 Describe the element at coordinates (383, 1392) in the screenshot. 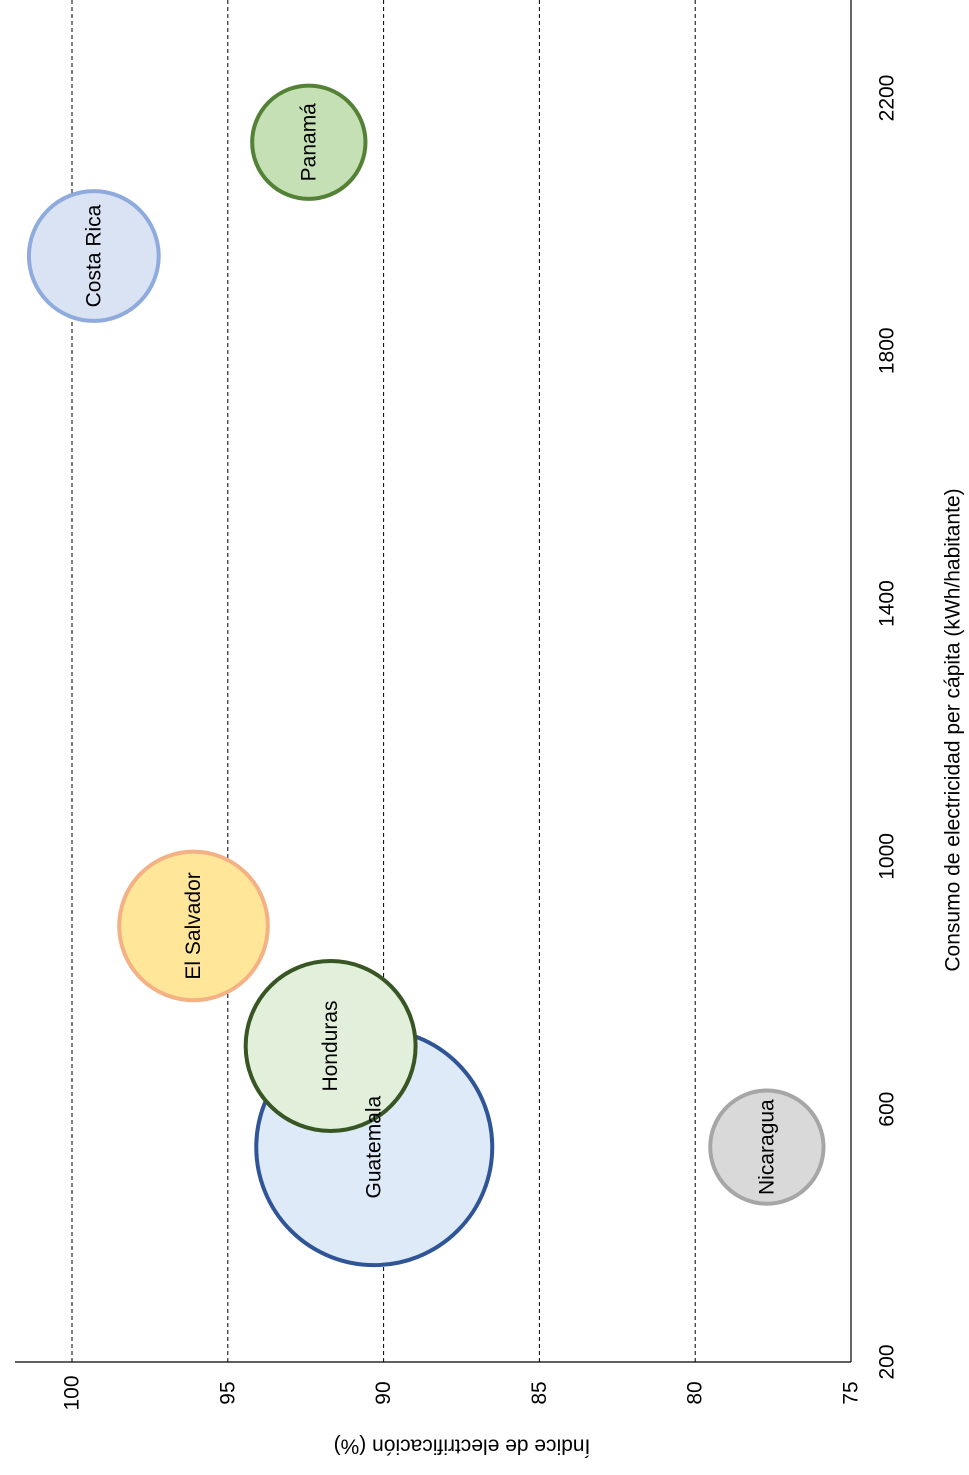

I see `y-tick-label: 90` at that location.